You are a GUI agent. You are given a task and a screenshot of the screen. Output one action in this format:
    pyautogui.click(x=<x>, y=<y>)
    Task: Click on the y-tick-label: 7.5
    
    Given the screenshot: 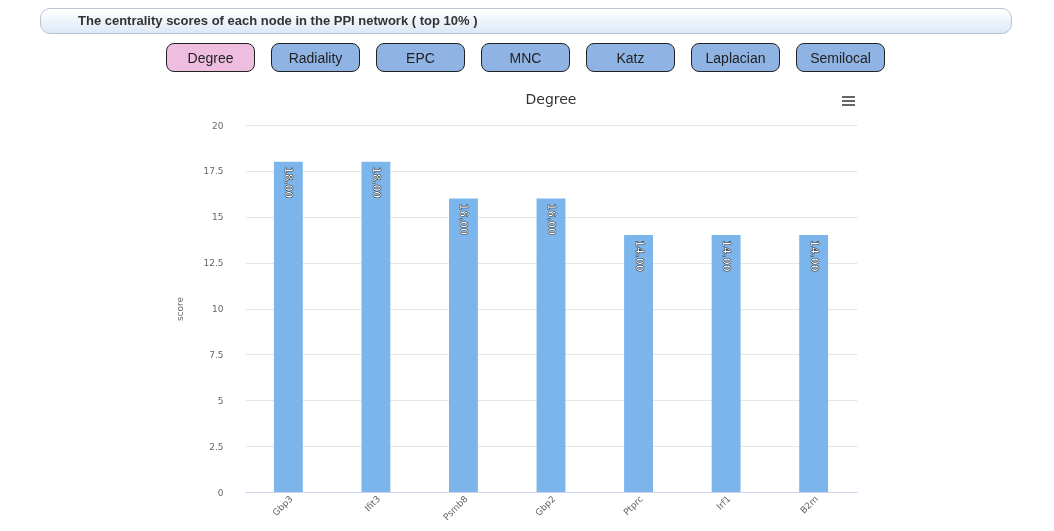 What is the action you would take?
    pyautogui.click(x=216, y=354)
    